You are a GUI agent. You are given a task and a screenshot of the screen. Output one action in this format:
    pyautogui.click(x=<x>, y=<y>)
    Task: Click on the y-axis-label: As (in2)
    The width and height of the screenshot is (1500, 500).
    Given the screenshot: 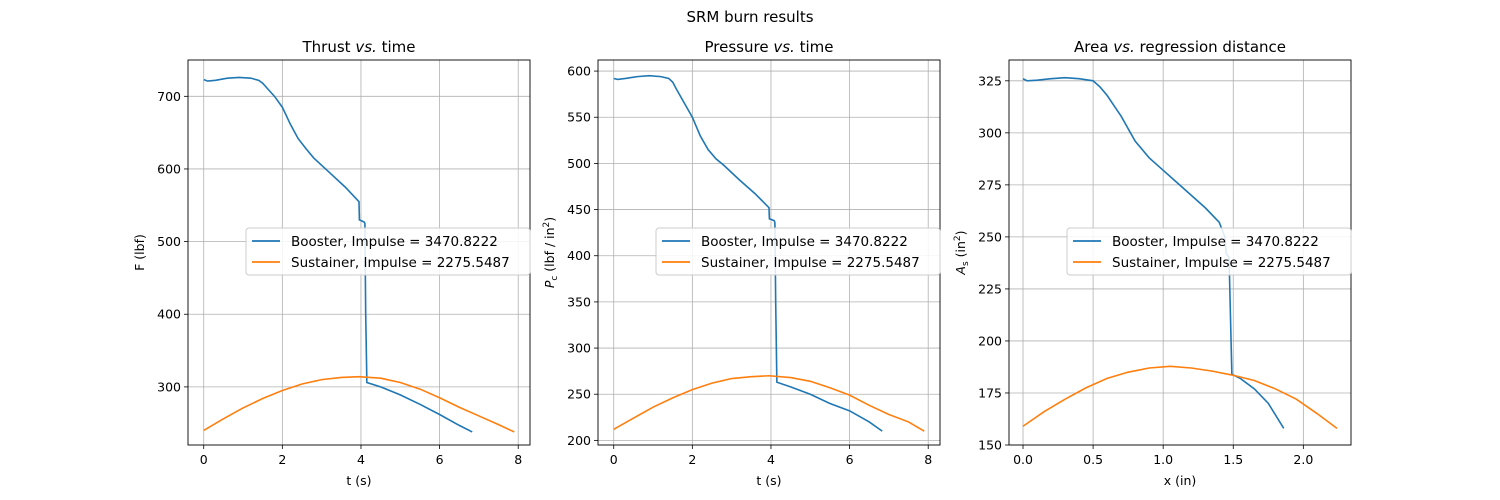 What is the action you would take?
    pyautogui.click(x=962, y=252)
    